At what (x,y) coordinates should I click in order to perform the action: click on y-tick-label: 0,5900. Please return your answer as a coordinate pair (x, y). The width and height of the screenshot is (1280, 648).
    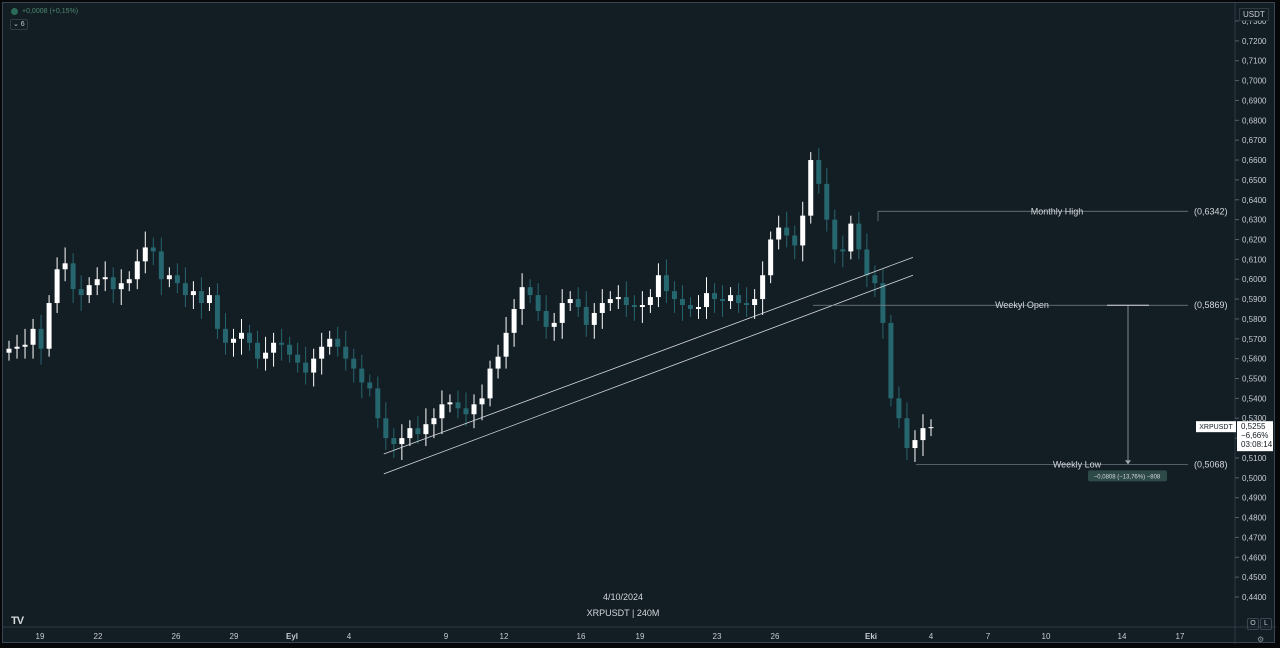
    Looking at the image, I should click on (1254, 299).